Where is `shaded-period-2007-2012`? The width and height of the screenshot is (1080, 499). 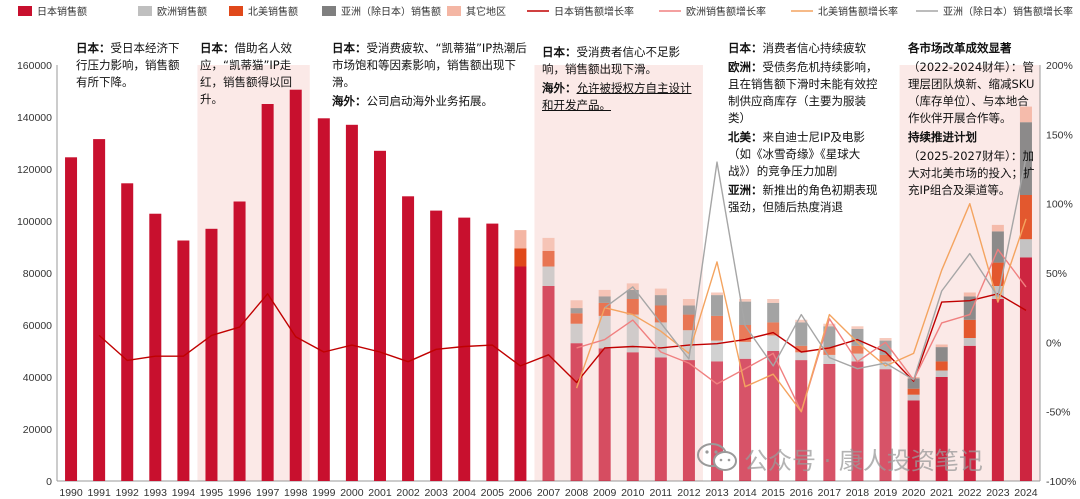 shaded-period-2007-2012 is located at coordinates (618, 273).